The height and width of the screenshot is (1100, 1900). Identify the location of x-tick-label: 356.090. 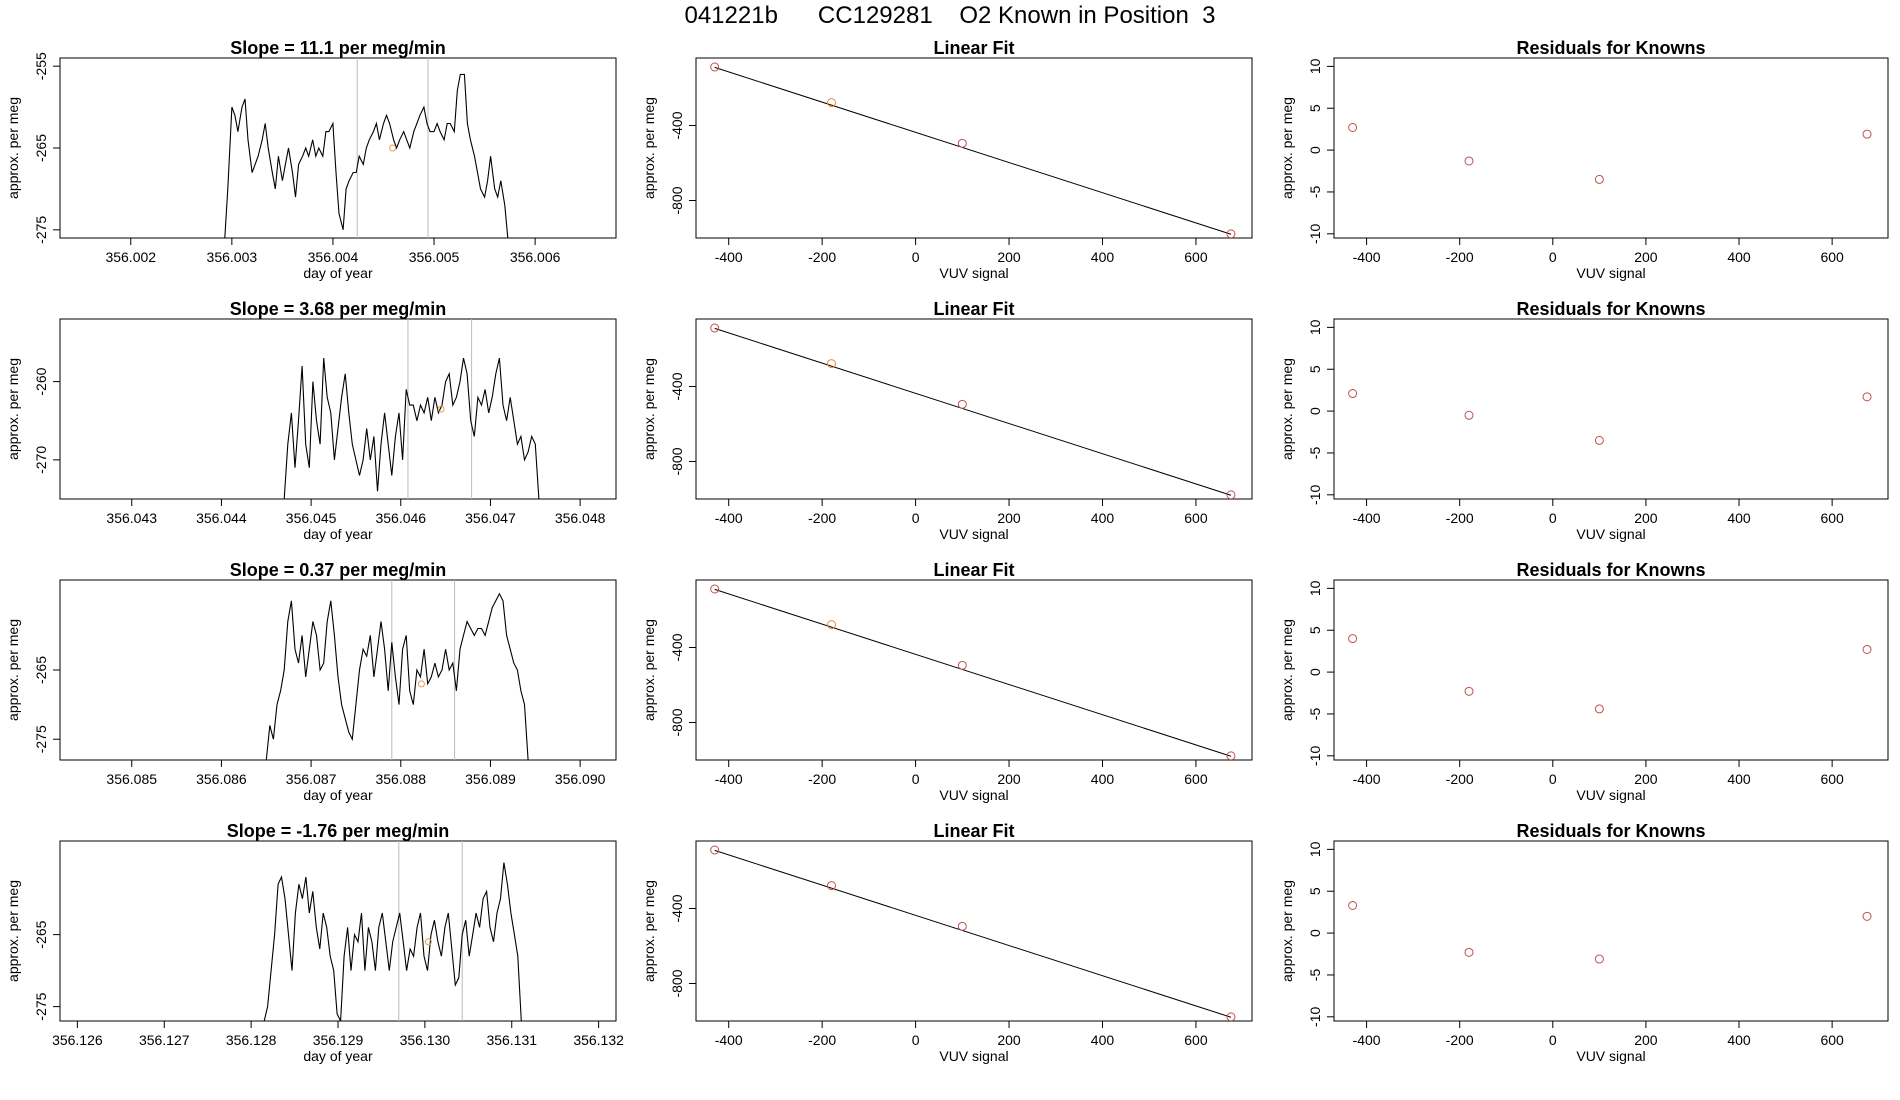
(580, 779).